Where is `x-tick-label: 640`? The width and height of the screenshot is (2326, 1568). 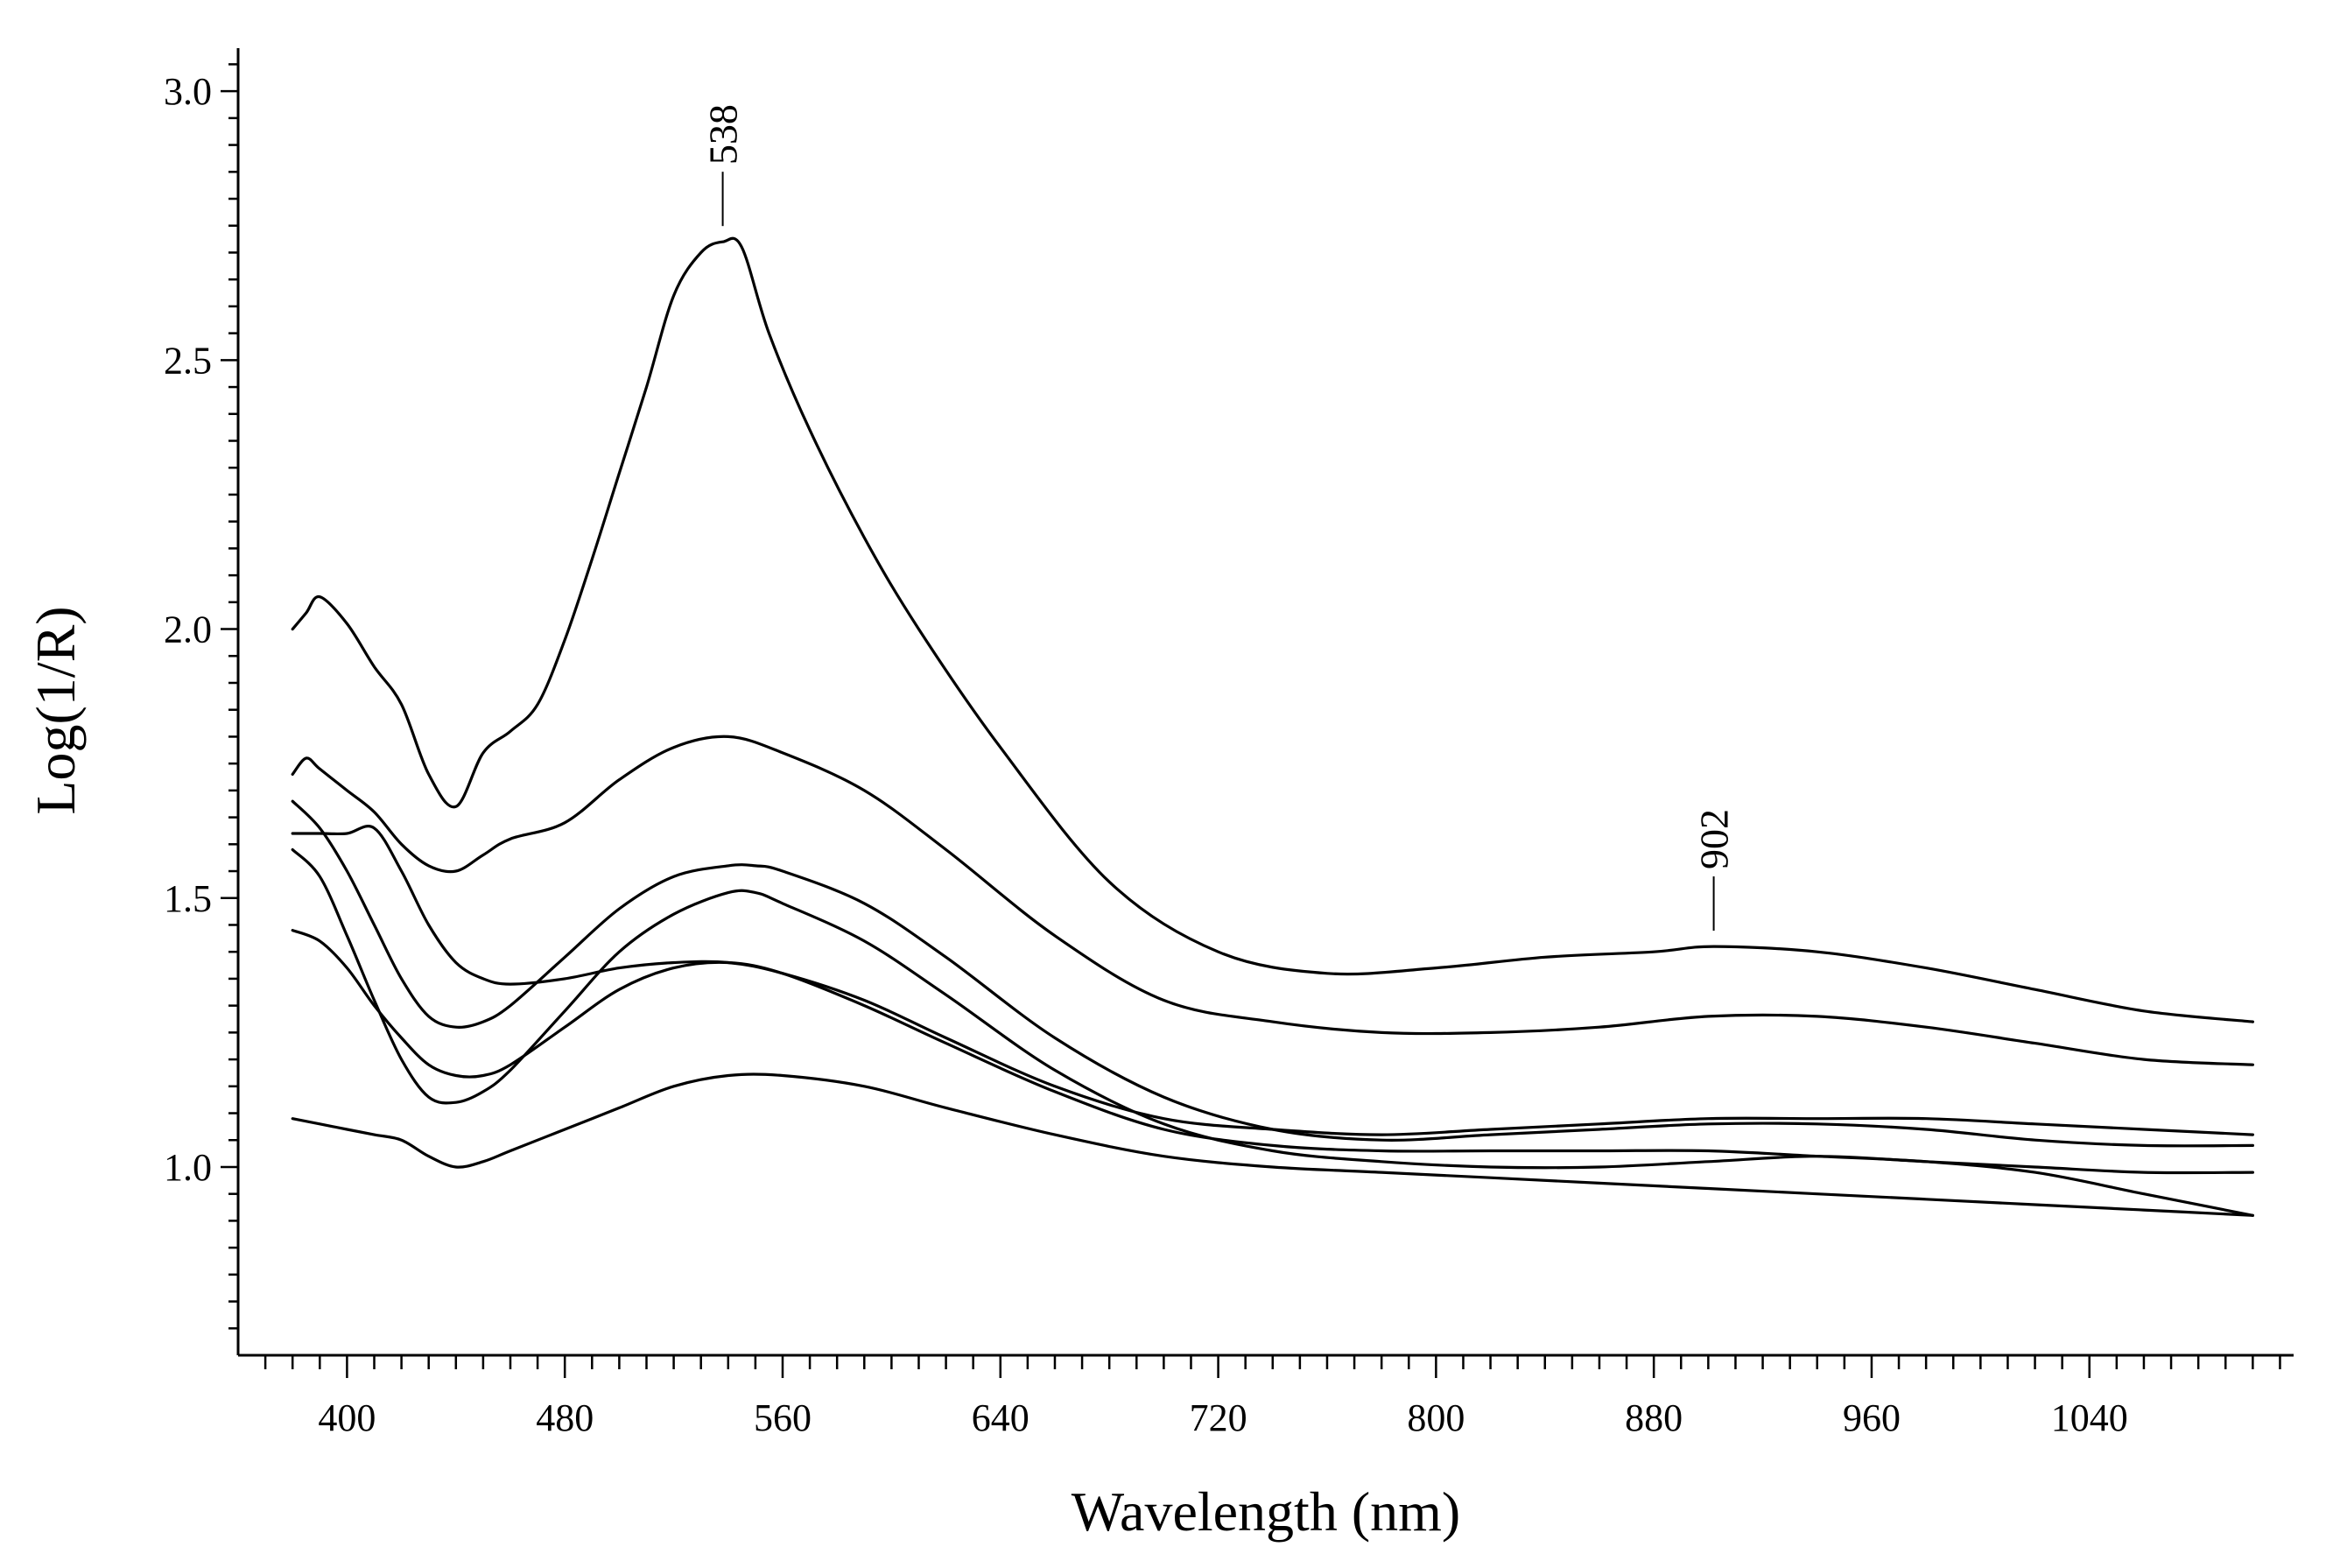 x-tick-label: 640 is located at coordinates (1000, 1418).